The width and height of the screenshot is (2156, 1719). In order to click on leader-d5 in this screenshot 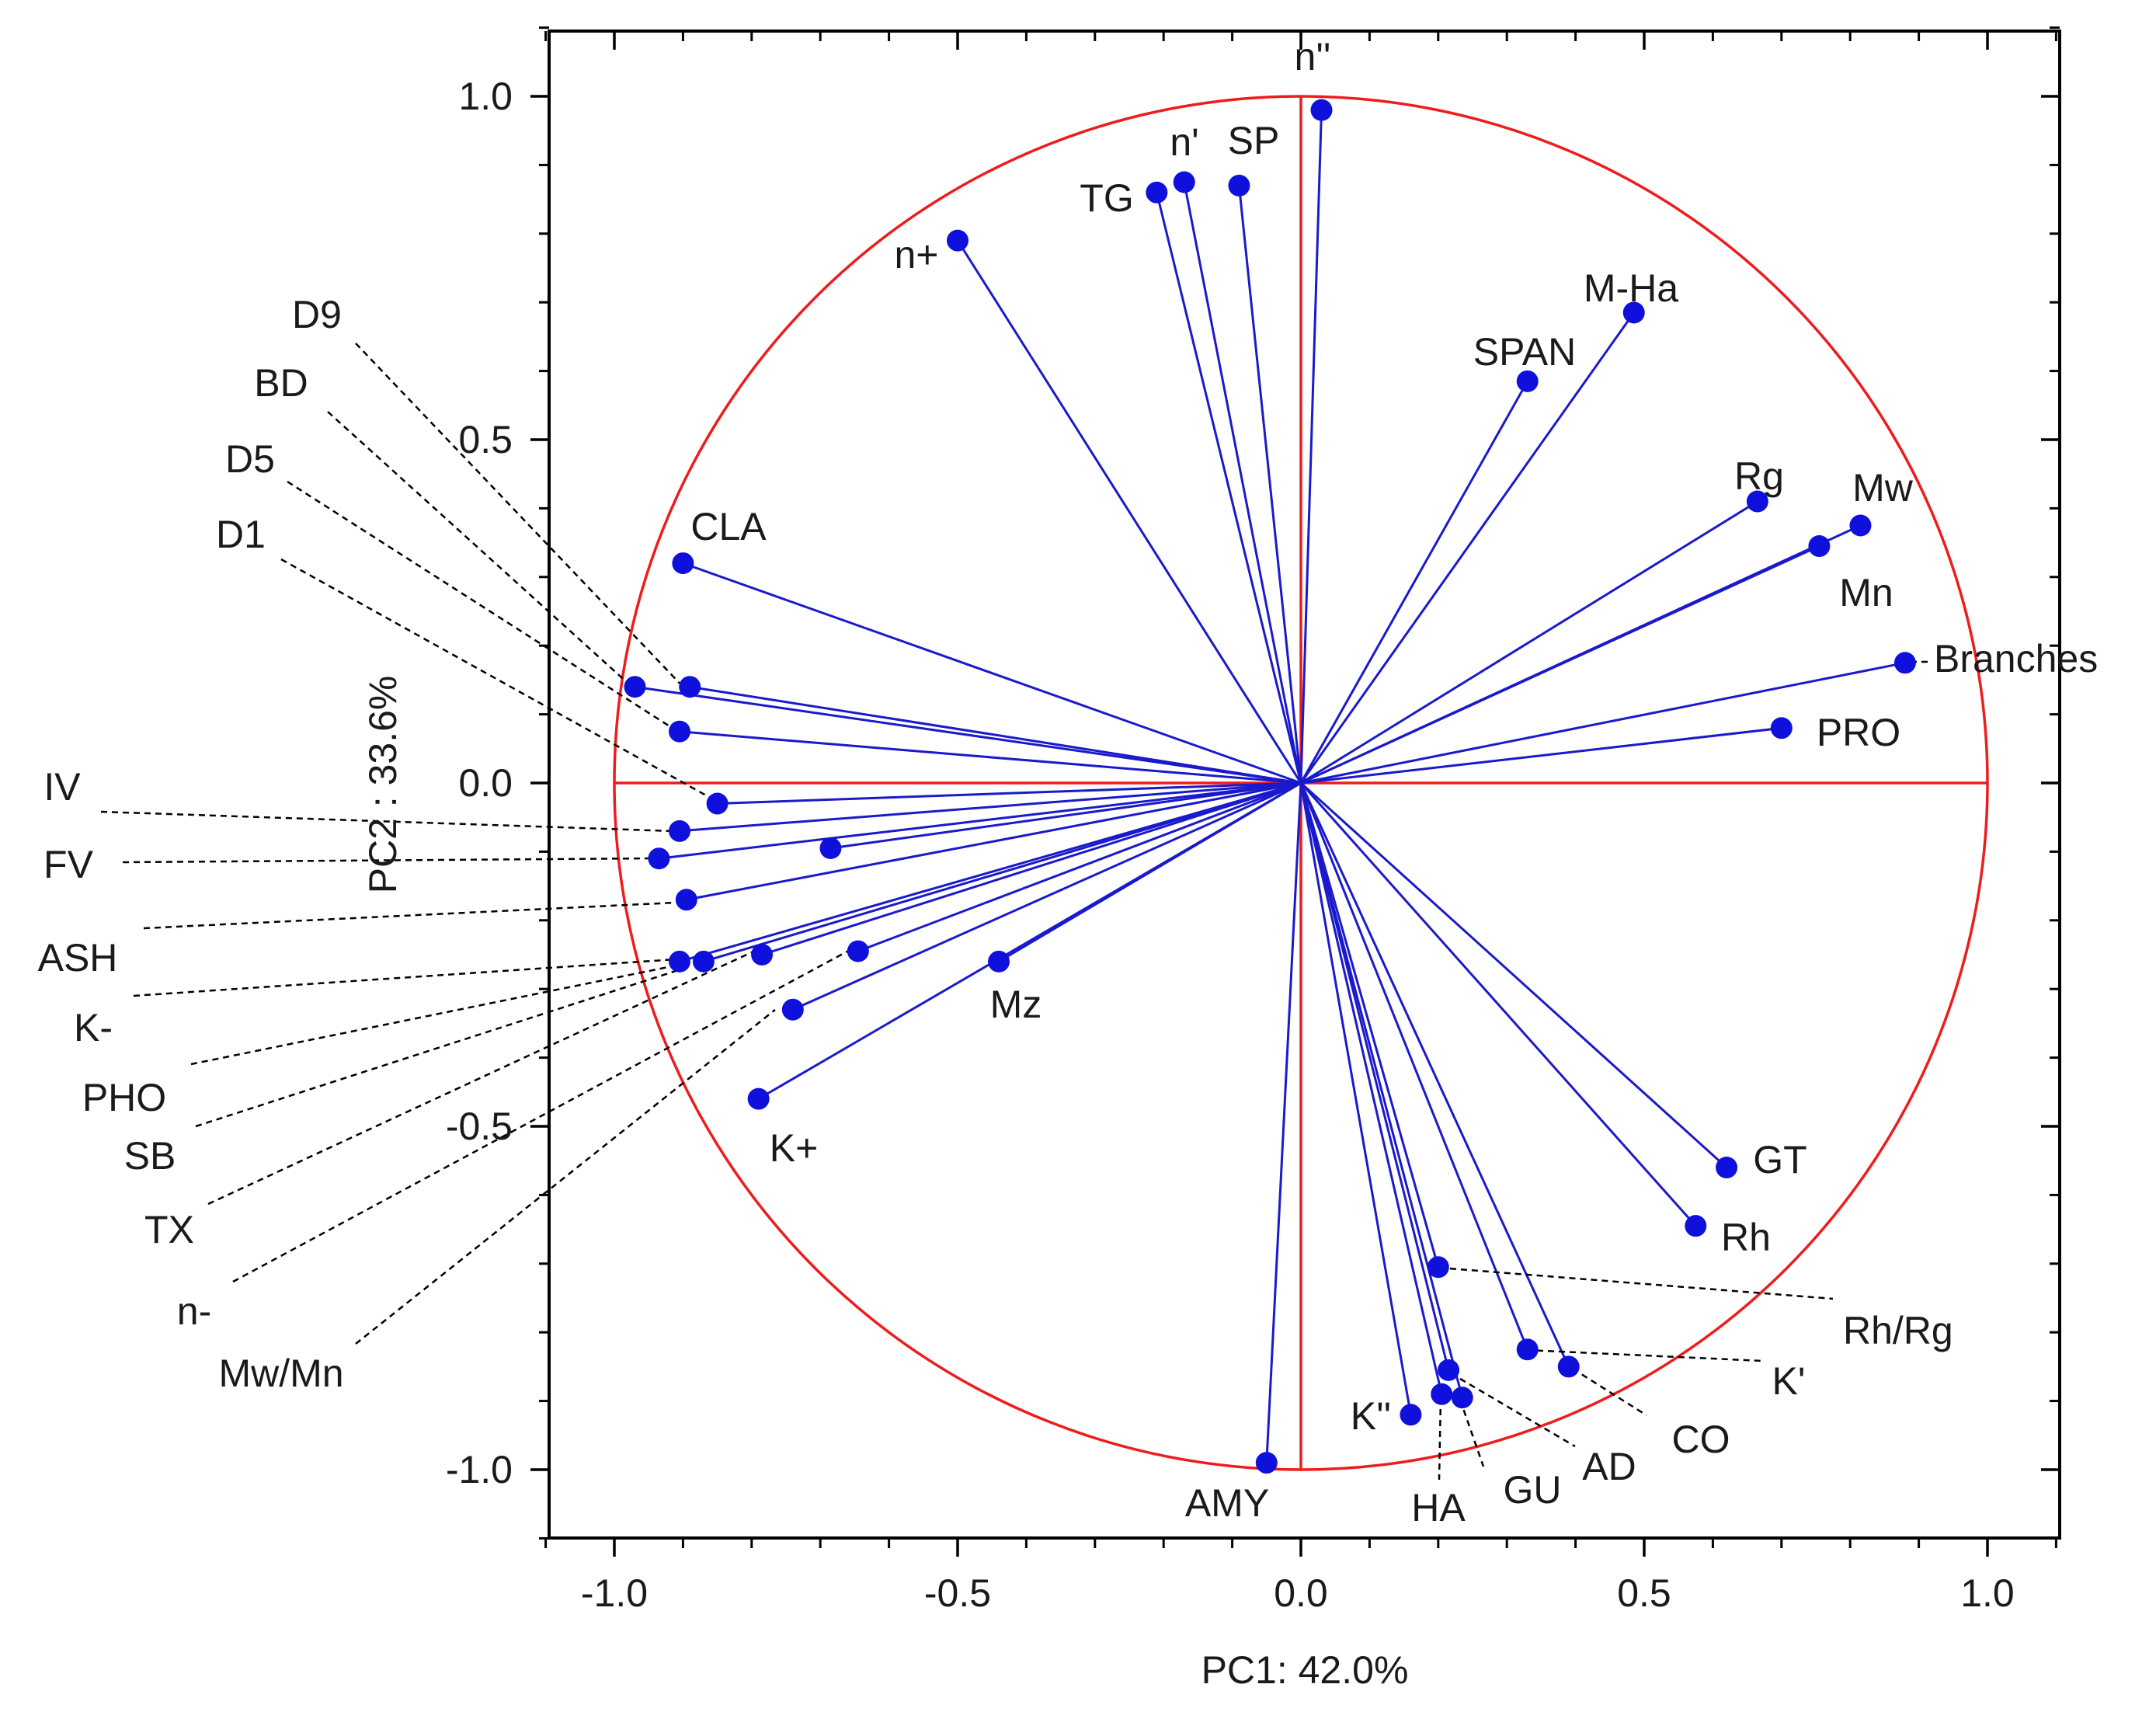, I will do `click(481, 606)`.